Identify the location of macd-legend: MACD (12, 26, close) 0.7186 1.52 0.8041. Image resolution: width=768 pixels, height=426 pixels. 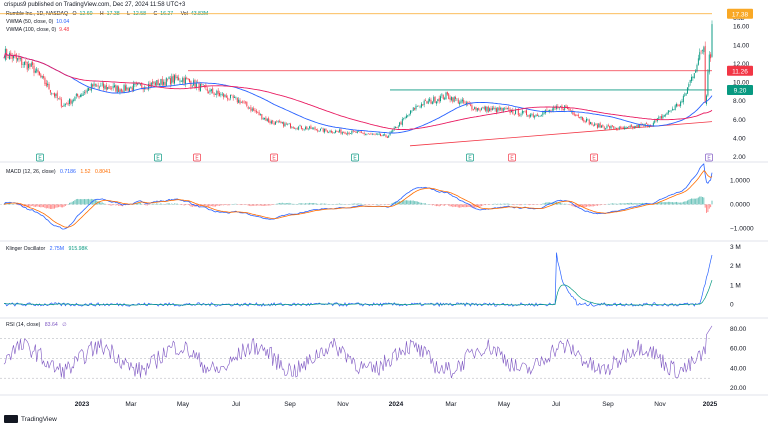
(58, 172).